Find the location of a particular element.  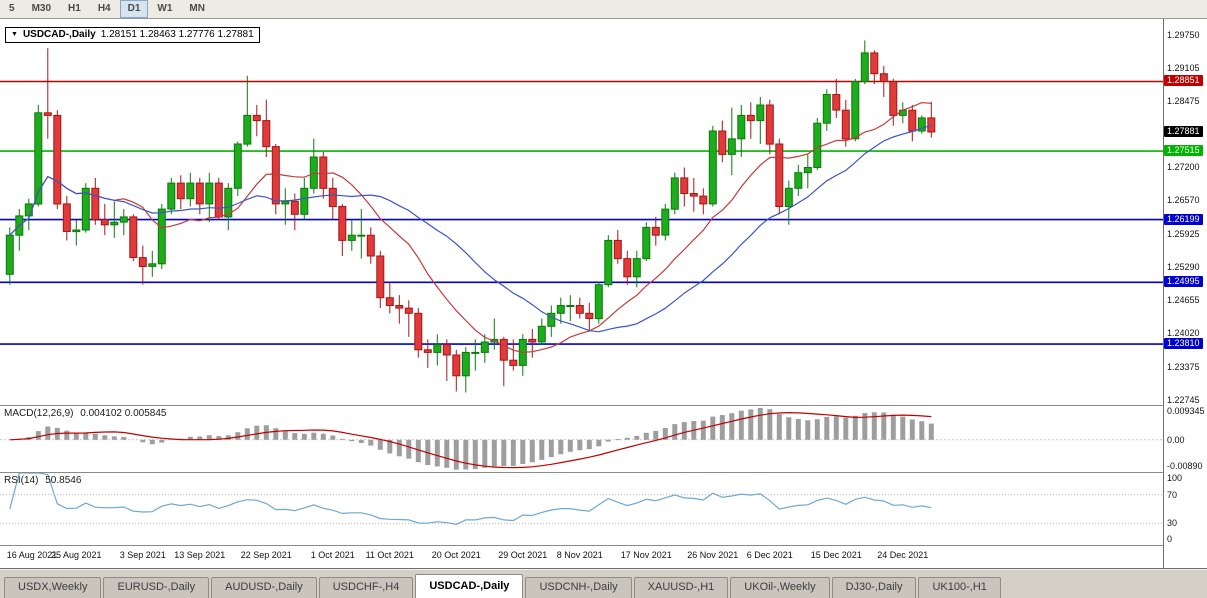

macd-pane: MACD(12,26,9) 0.004102 0.005845 is located at coordinates (581, 439).